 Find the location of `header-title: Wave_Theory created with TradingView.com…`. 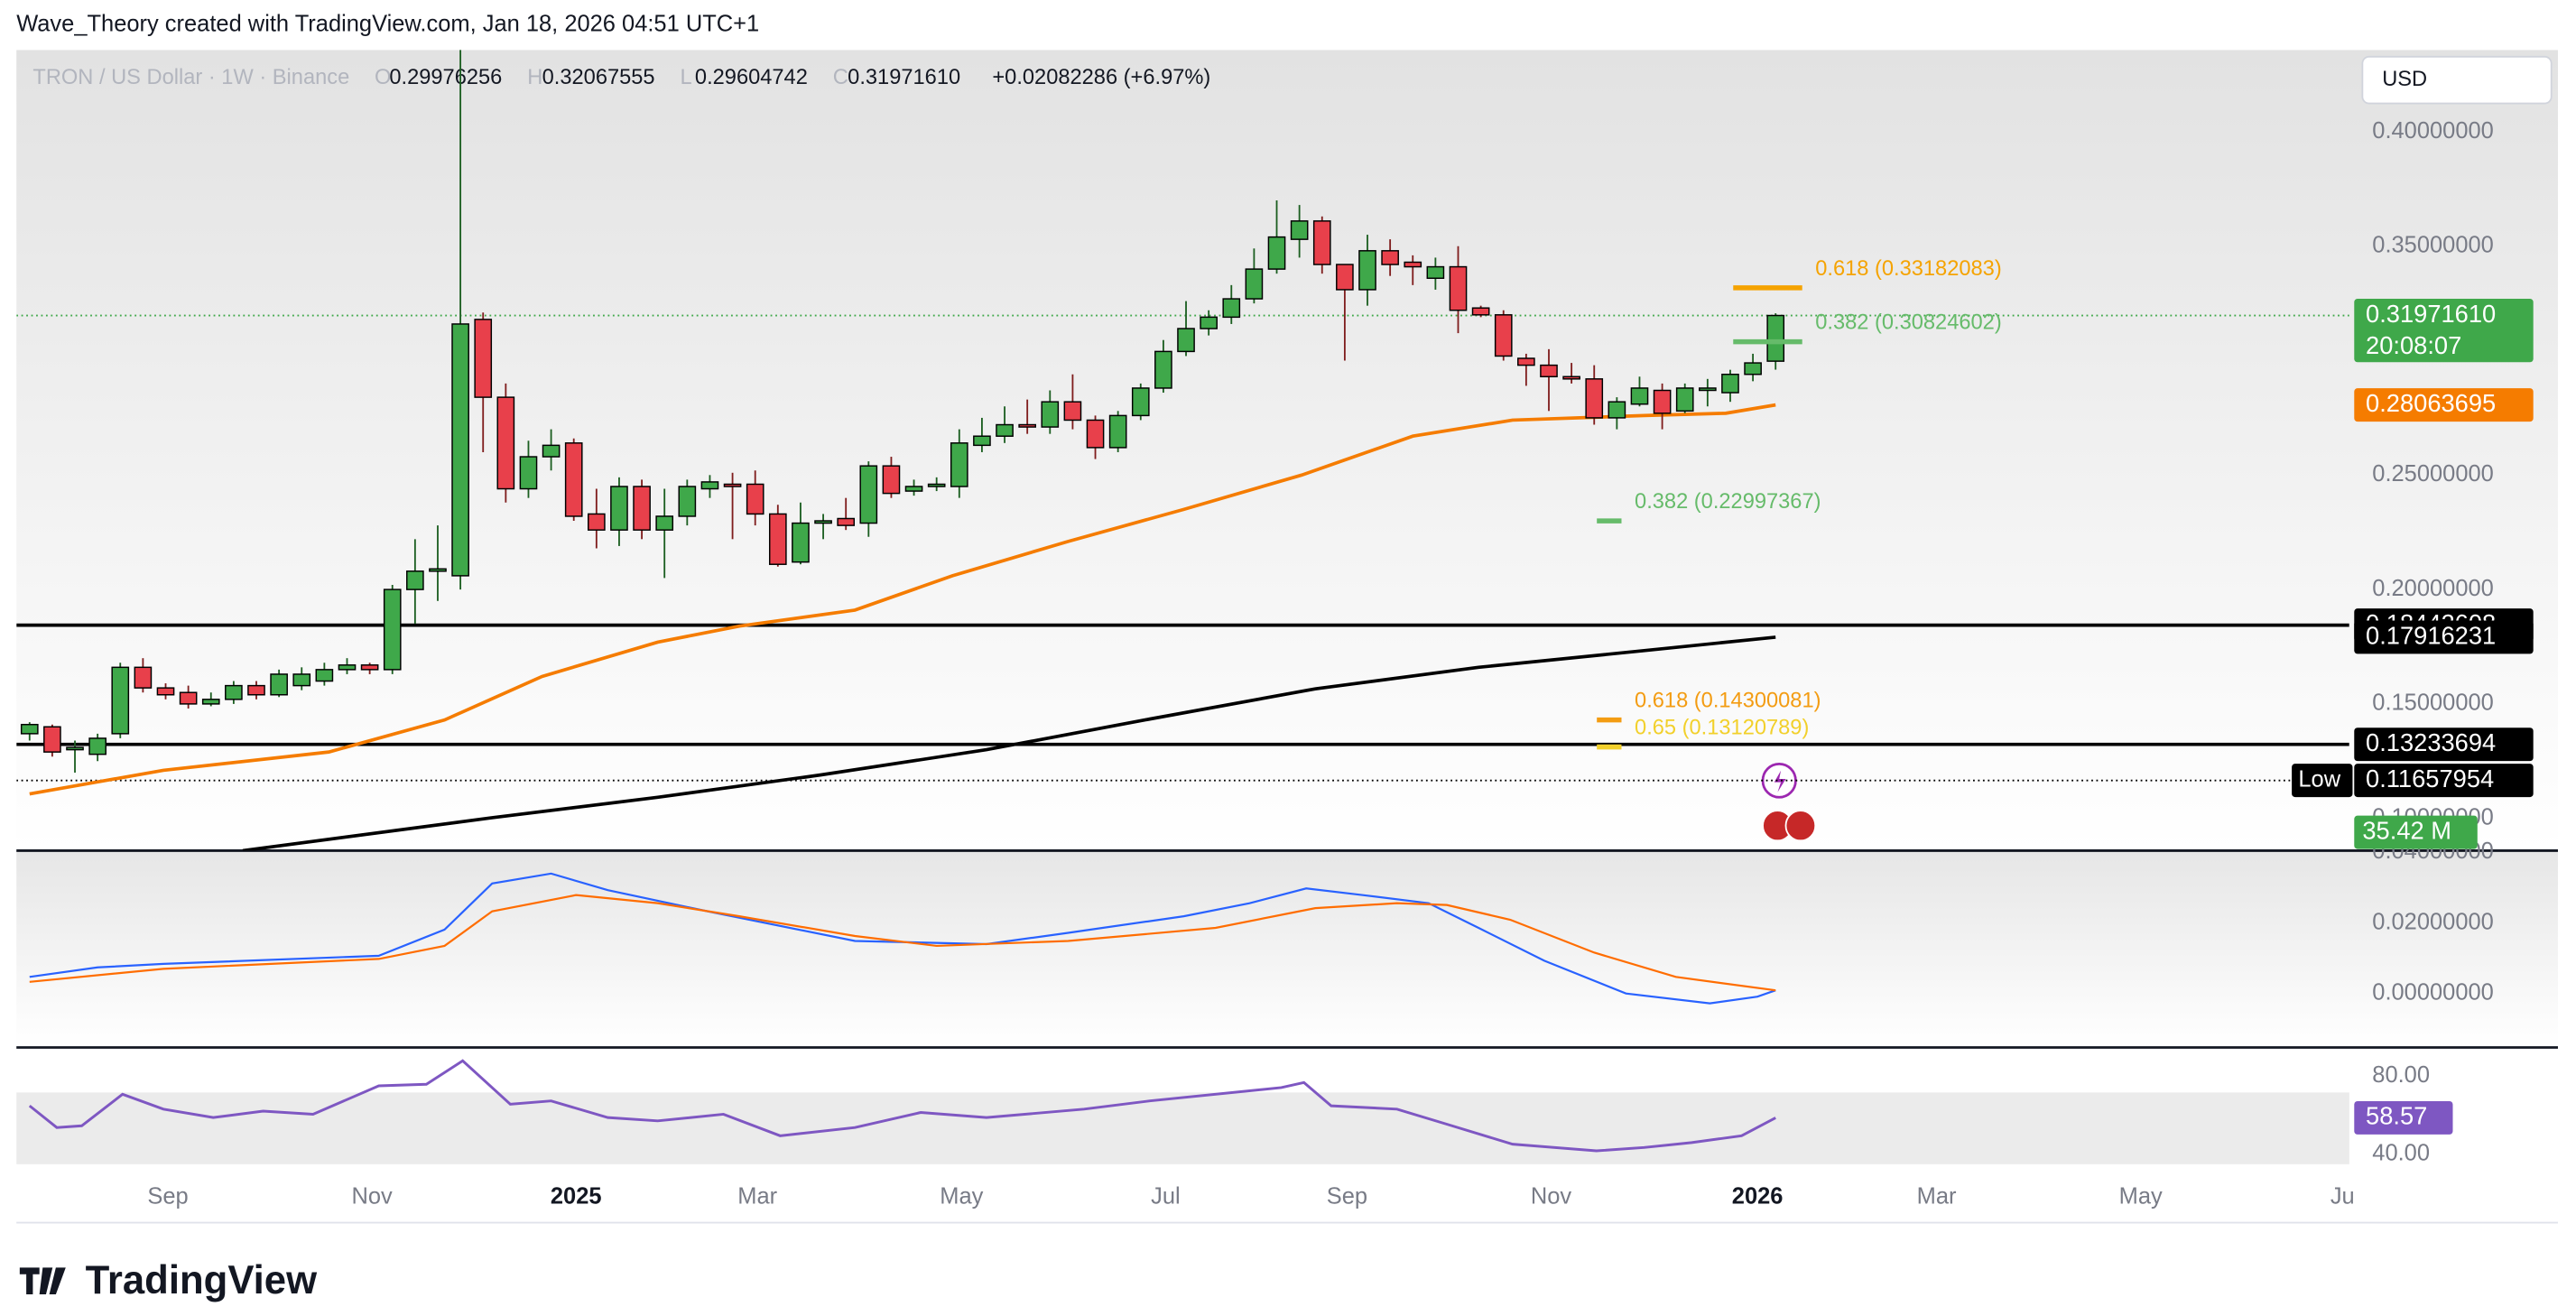

header-title: Wave_Theory created with TradingView.com… is located at coordinates (387, 23).